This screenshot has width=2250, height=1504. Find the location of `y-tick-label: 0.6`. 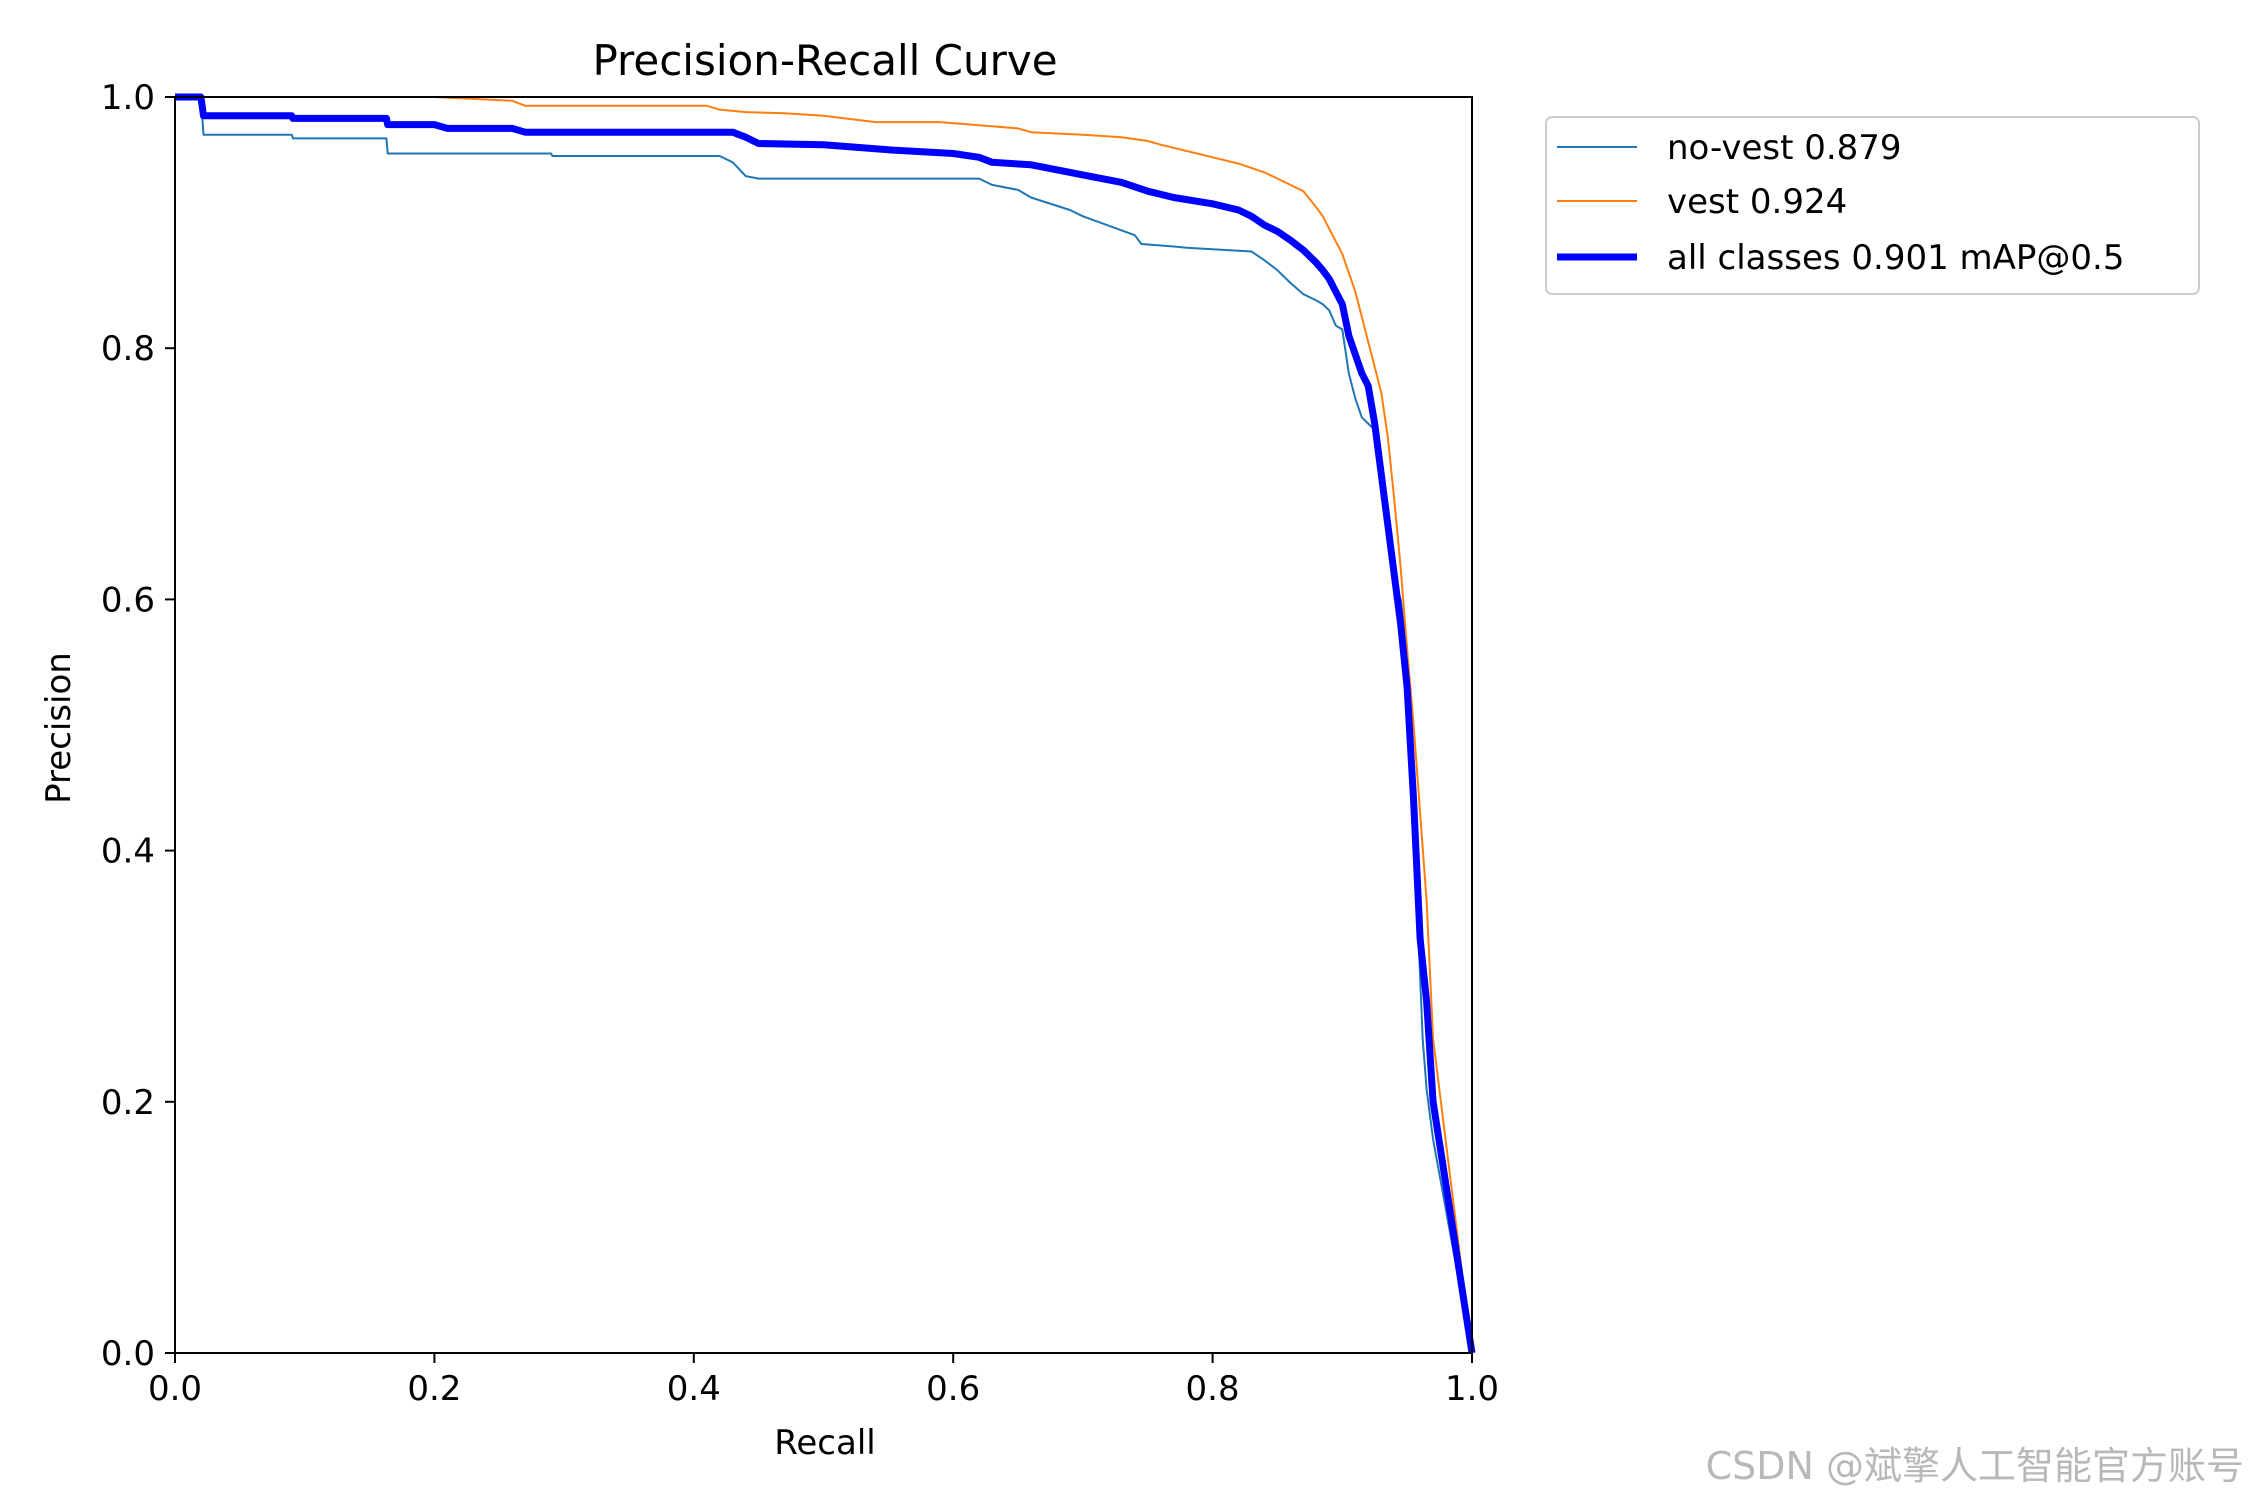

y-tick-label: 0.6 is located at coordinates (128, 600).